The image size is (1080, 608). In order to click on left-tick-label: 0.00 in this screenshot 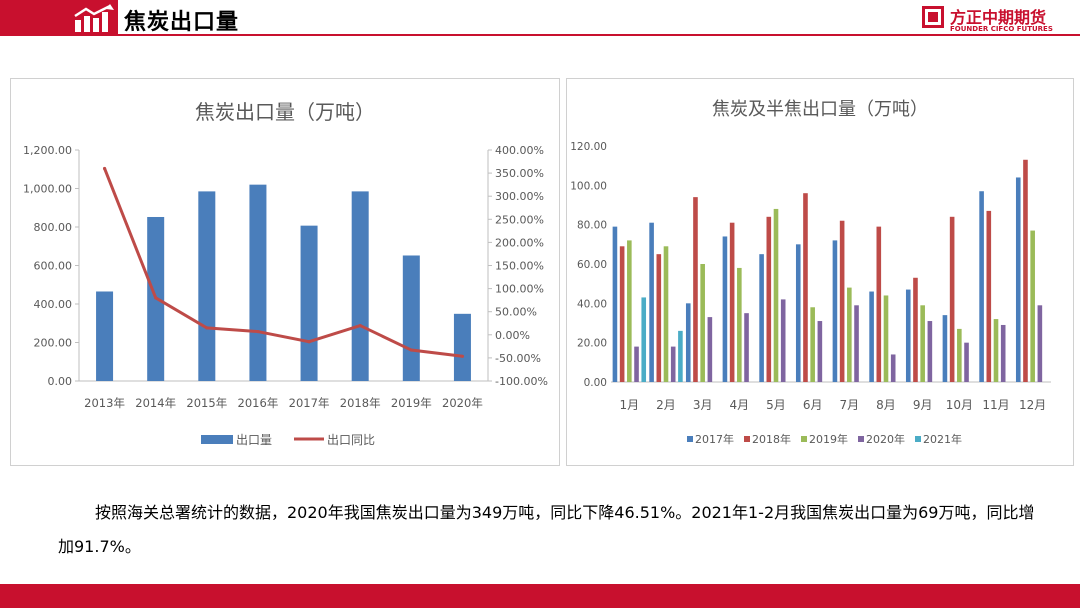, I will do `click(60, 381)`.